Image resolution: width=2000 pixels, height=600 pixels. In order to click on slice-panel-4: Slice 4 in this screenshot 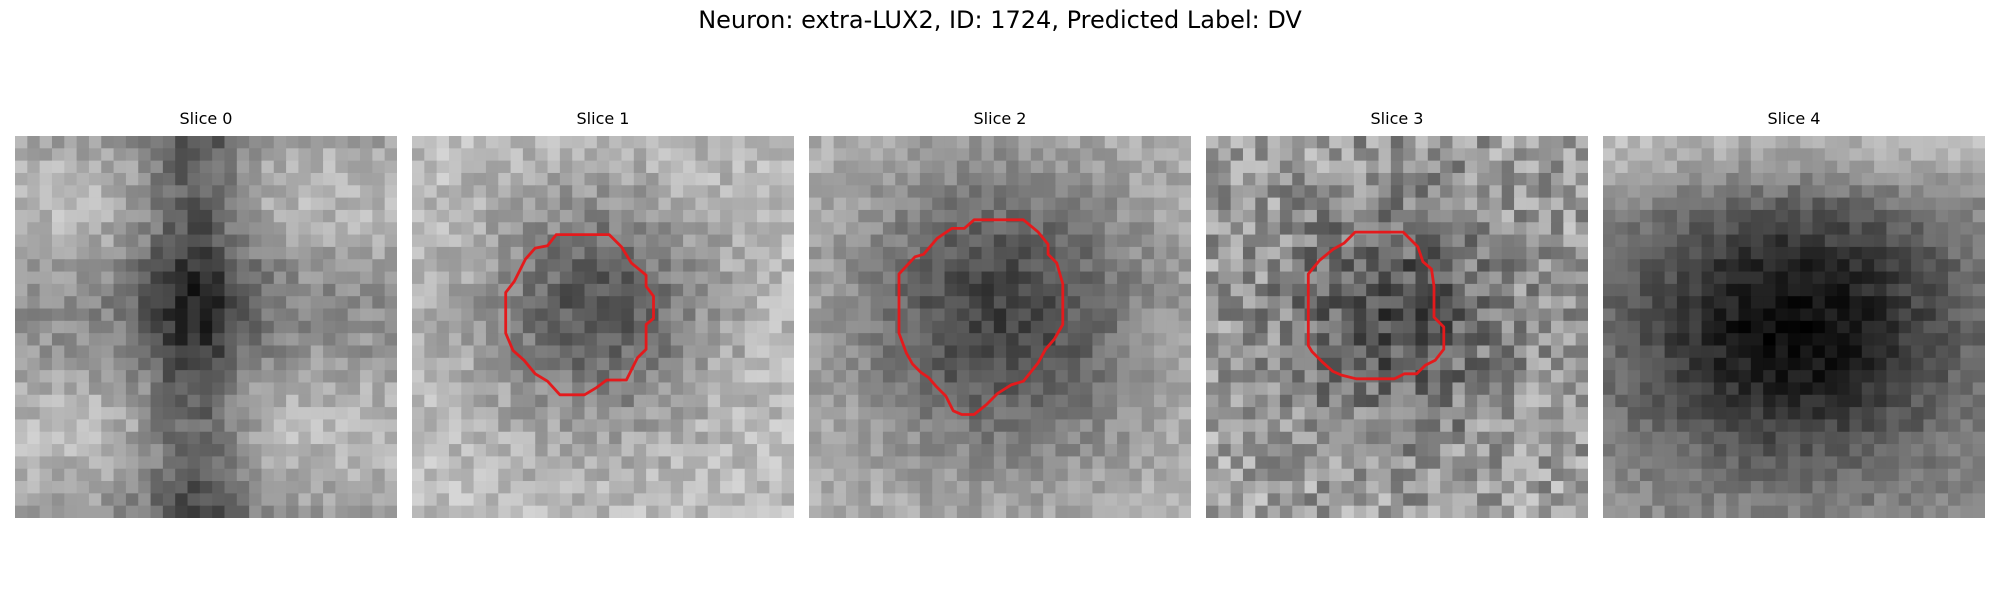, I will do `click(1794, 313)`.